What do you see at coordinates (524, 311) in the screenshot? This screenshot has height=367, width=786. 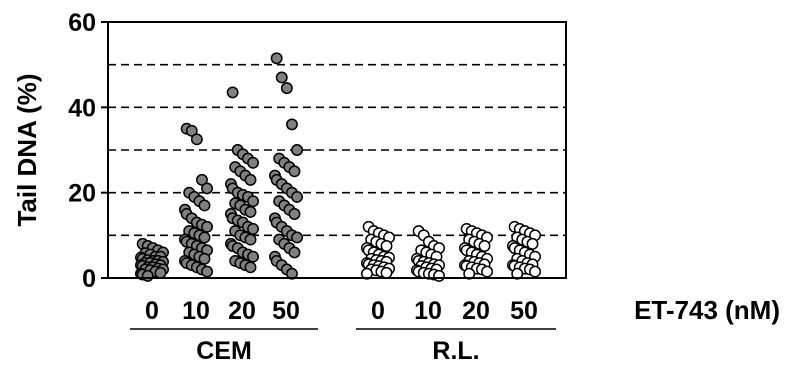 I see `x-category-label-7: 50` at bounding box center [524, 311].